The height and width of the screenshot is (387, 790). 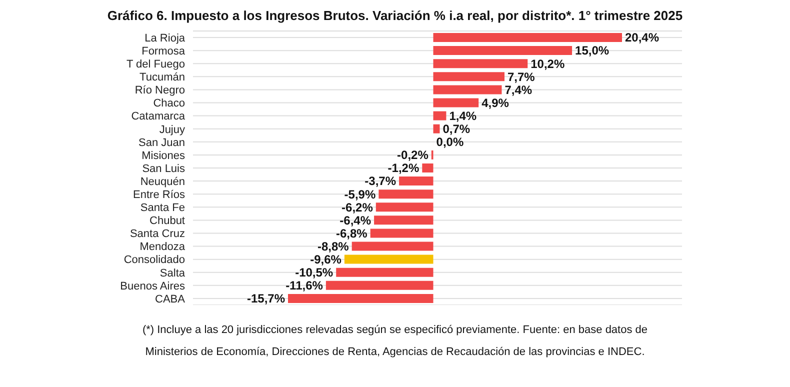 What do you see at coordinates (360, 194) in the screenshot?
I see `data-label: -5,9%` at bounding box center [360, 194].